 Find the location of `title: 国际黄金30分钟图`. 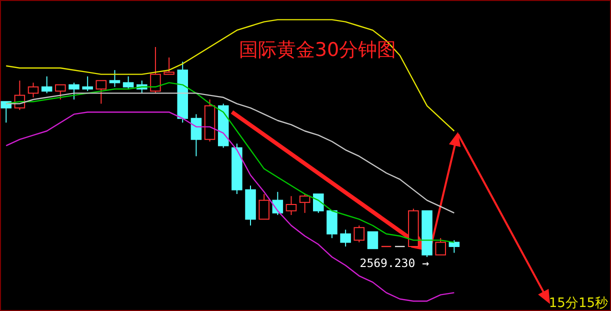

title: 国际黄金30分钟图 is located at coordinates (317, 50).